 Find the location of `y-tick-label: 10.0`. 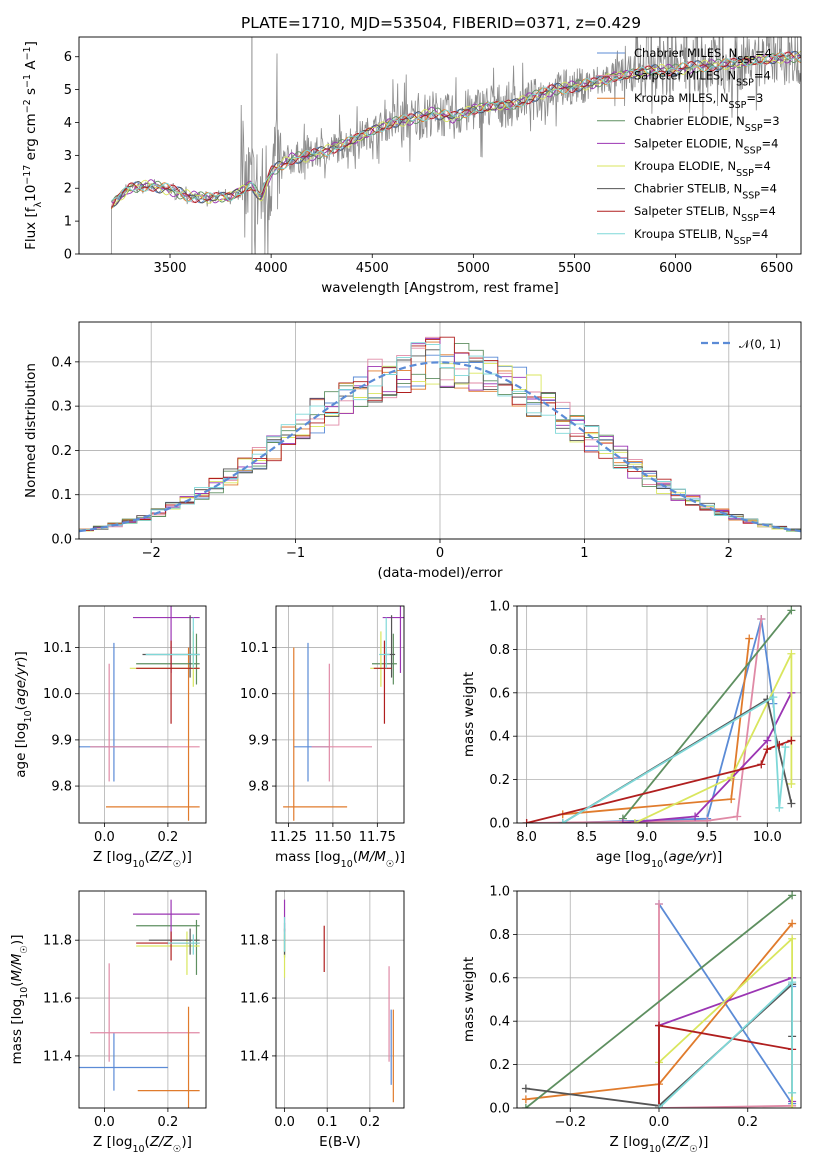

y-tick-label: 10.0 is located at coordinates (254, 694).